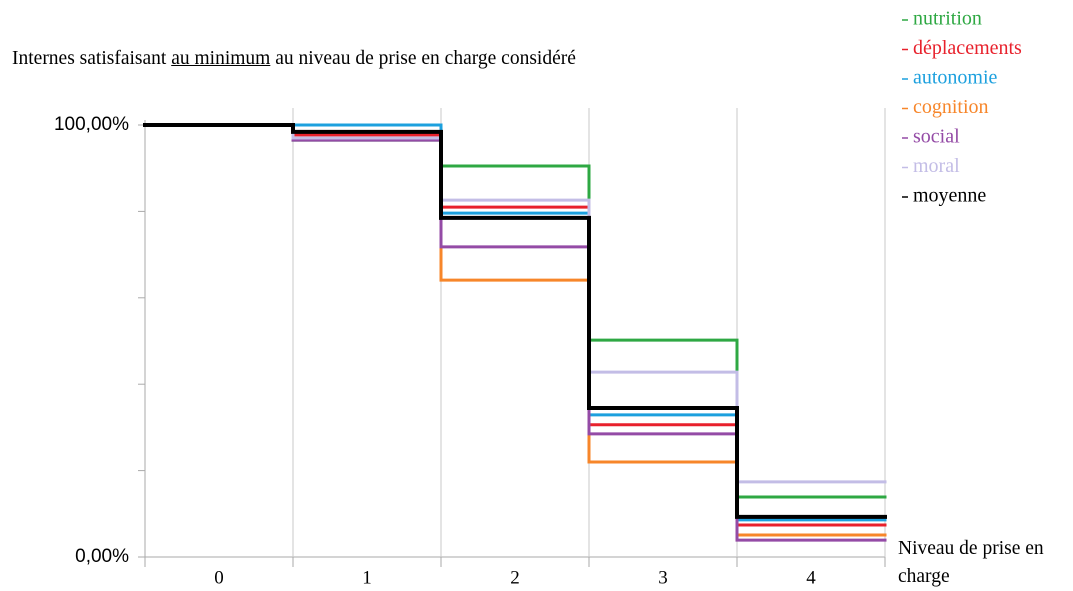 The image size is (1073, 591). Describe the element at coordinates (936, 166) in the screenshot. I see `legend-label: moral` at that location.